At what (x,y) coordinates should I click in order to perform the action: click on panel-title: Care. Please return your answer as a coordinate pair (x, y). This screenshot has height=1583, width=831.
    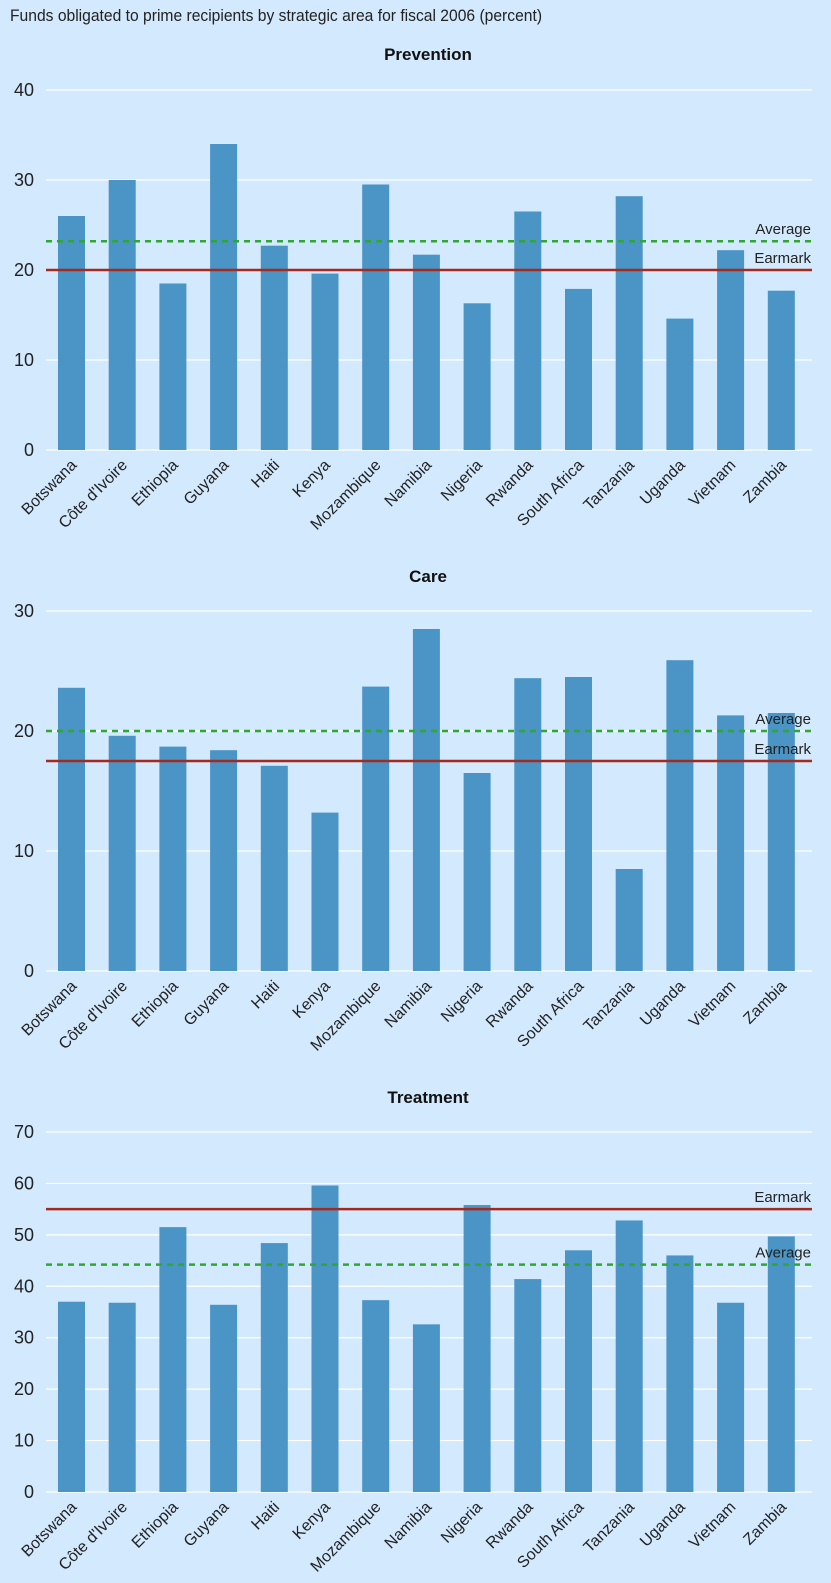
    Looking at the image, I should click on (428, 576).